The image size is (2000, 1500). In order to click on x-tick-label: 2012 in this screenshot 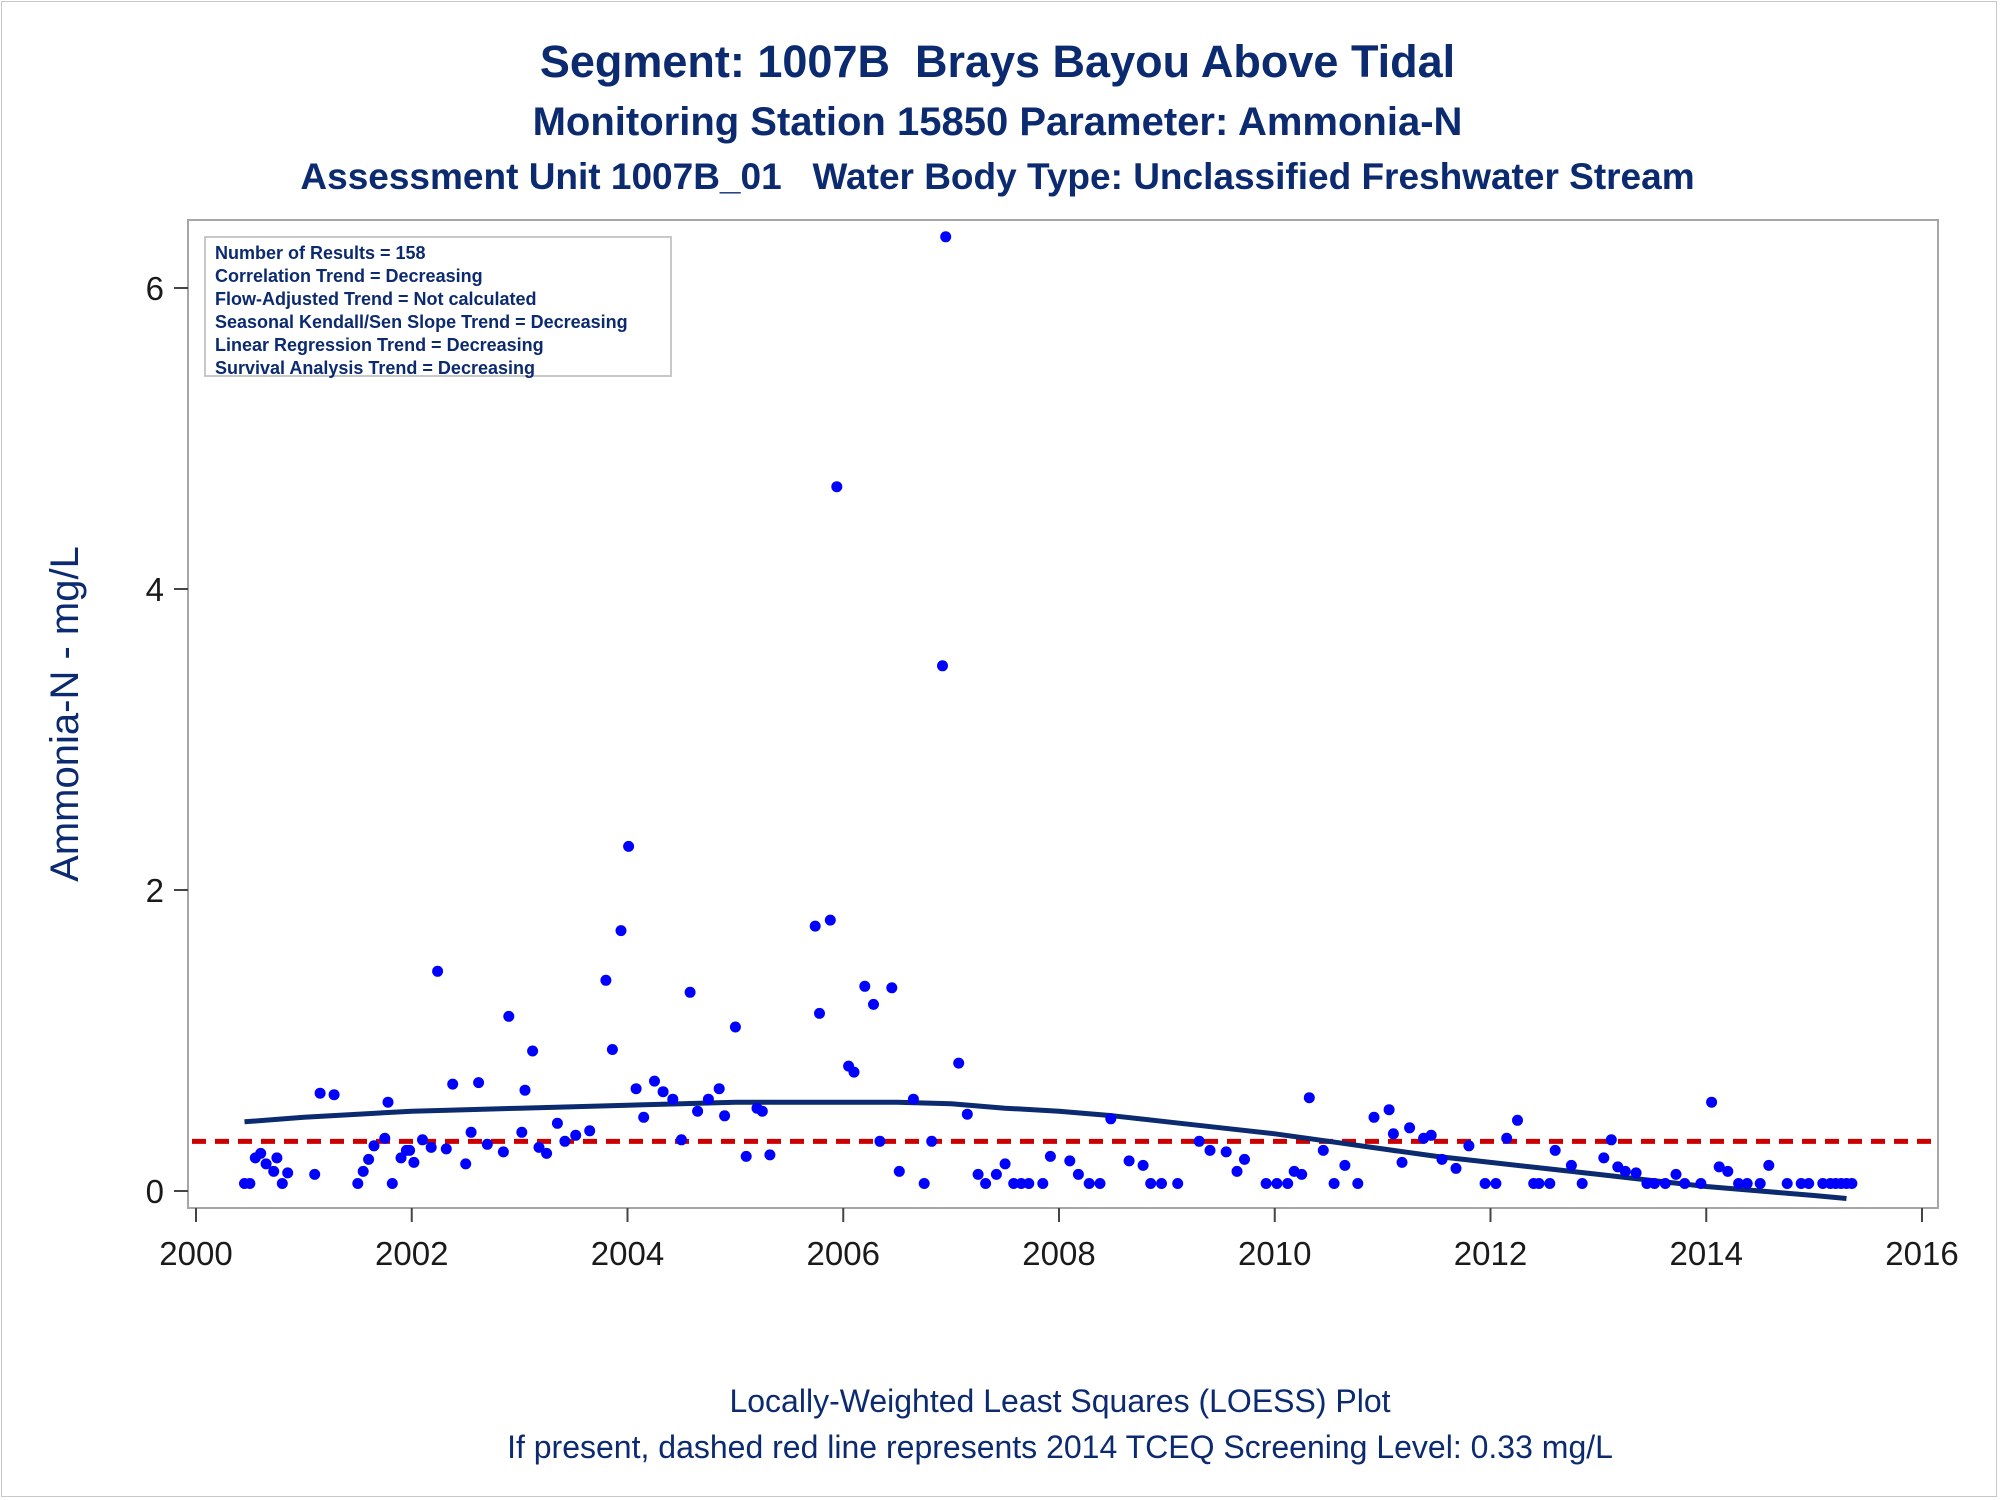, I will do `click(1490, 1253)`.